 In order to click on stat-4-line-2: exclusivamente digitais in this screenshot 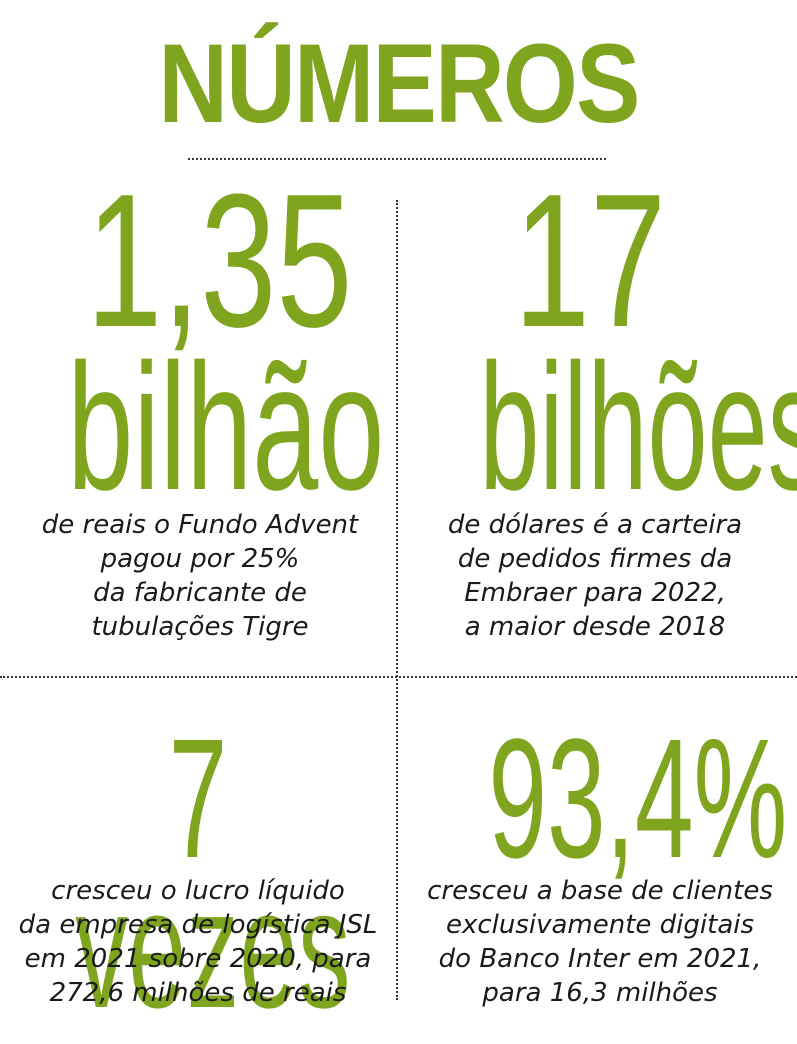, I will do `click(600, 925)`.